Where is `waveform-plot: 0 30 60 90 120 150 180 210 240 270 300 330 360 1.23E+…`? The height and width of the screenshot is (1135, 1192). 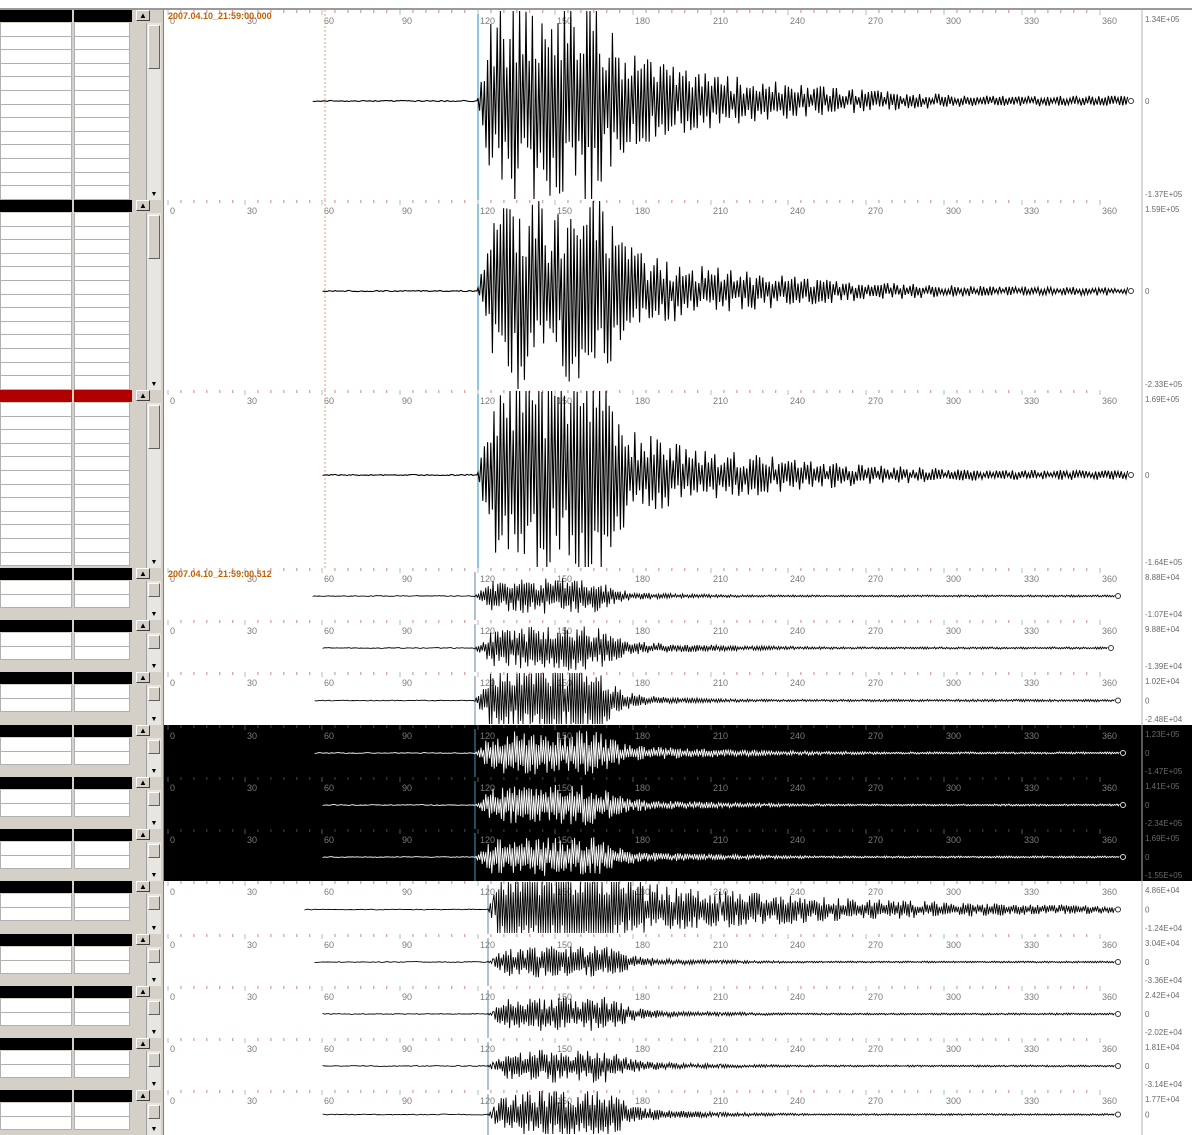
waveform-plot: 0 30 60 90 120 150 180 210 240 270 300 330 360 1.23E+… is located at coordinates (678, 751).